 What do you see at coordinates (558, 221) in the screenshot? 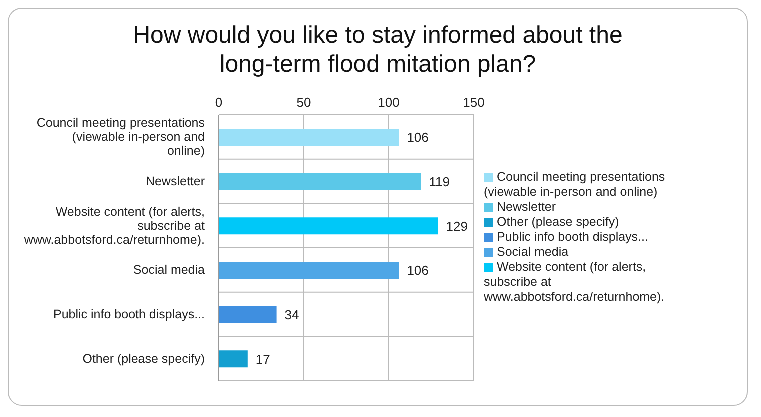
I see `legend-label: Other (please specify)` at bounding box center [558, 221].